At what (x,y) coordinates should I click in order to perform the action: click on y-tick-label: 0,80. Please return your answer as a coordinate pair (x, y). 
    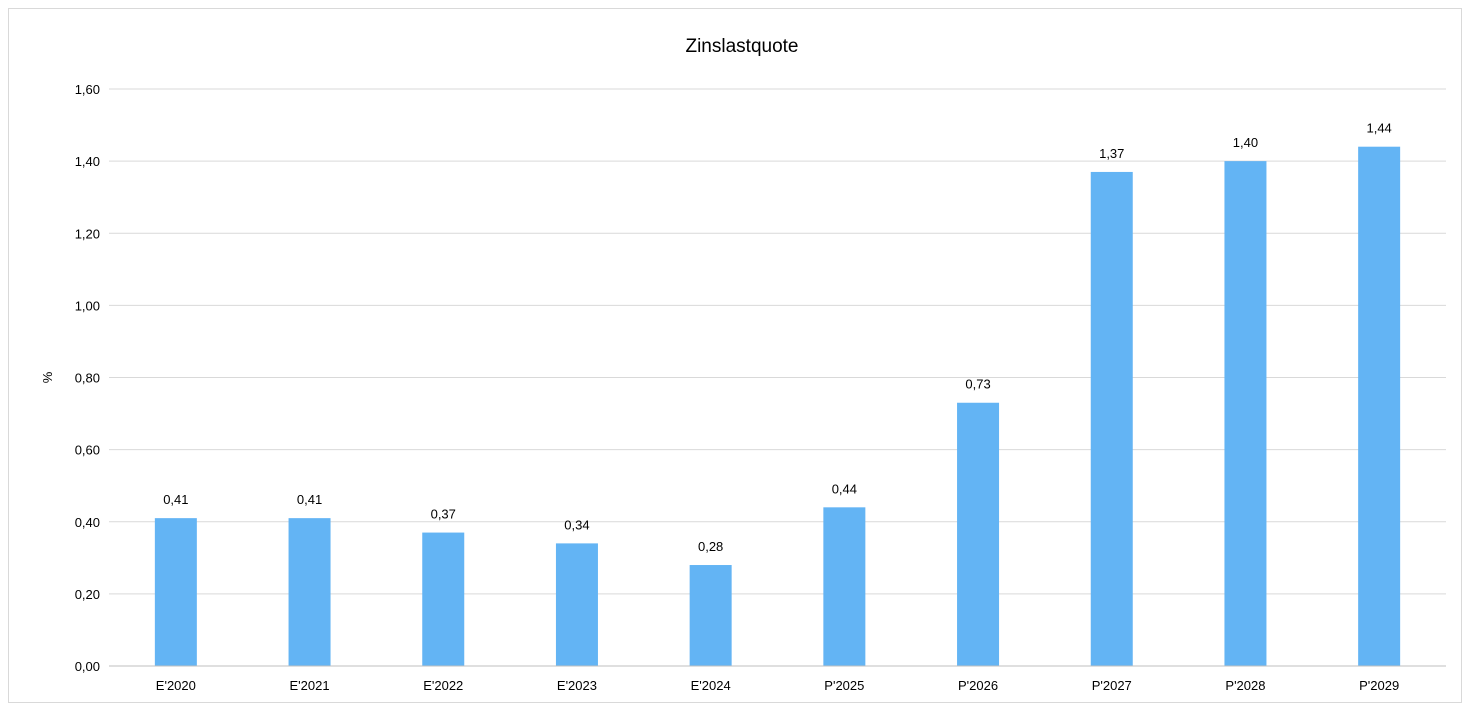
    Looking at the image, I should click on (87, 378).